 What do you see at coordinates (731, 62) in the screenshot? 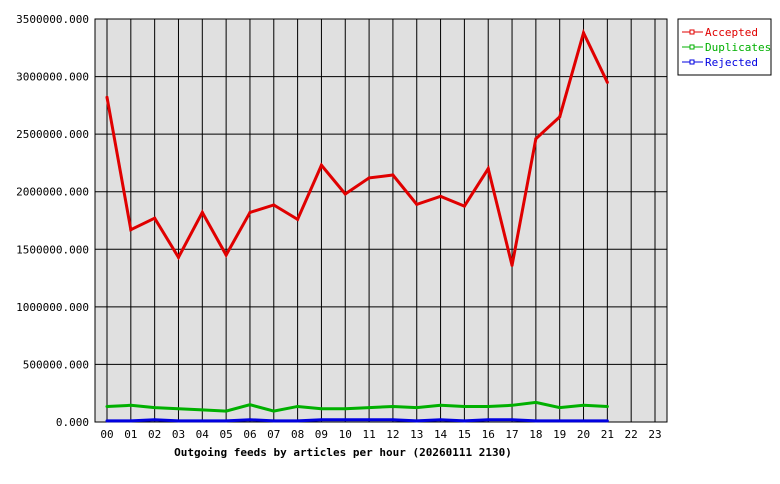
I see `legend-label: Rejected` at bounding box center [731, 62].